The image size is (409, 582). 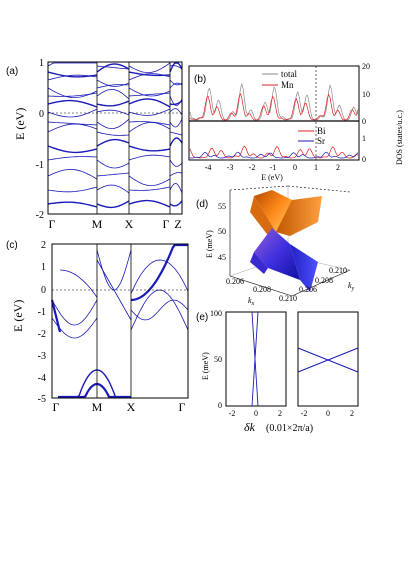 What do you see at coordinates (274, 155) in the screenshot?
I see `dos-sr-curve` at bounding box center [274, 155].